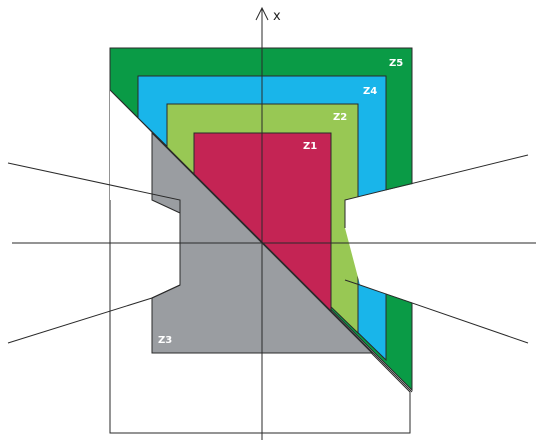  I want to click on zone-z4-label: Z4, so click(370, 91).